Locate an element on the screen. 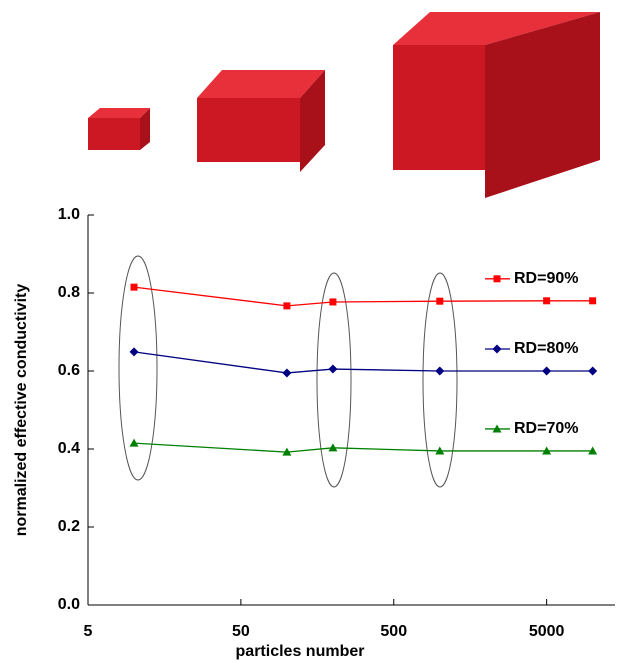 This screenshot has height=661, width=617. x-axis-label: particles number is located at coordinates (300, 651).